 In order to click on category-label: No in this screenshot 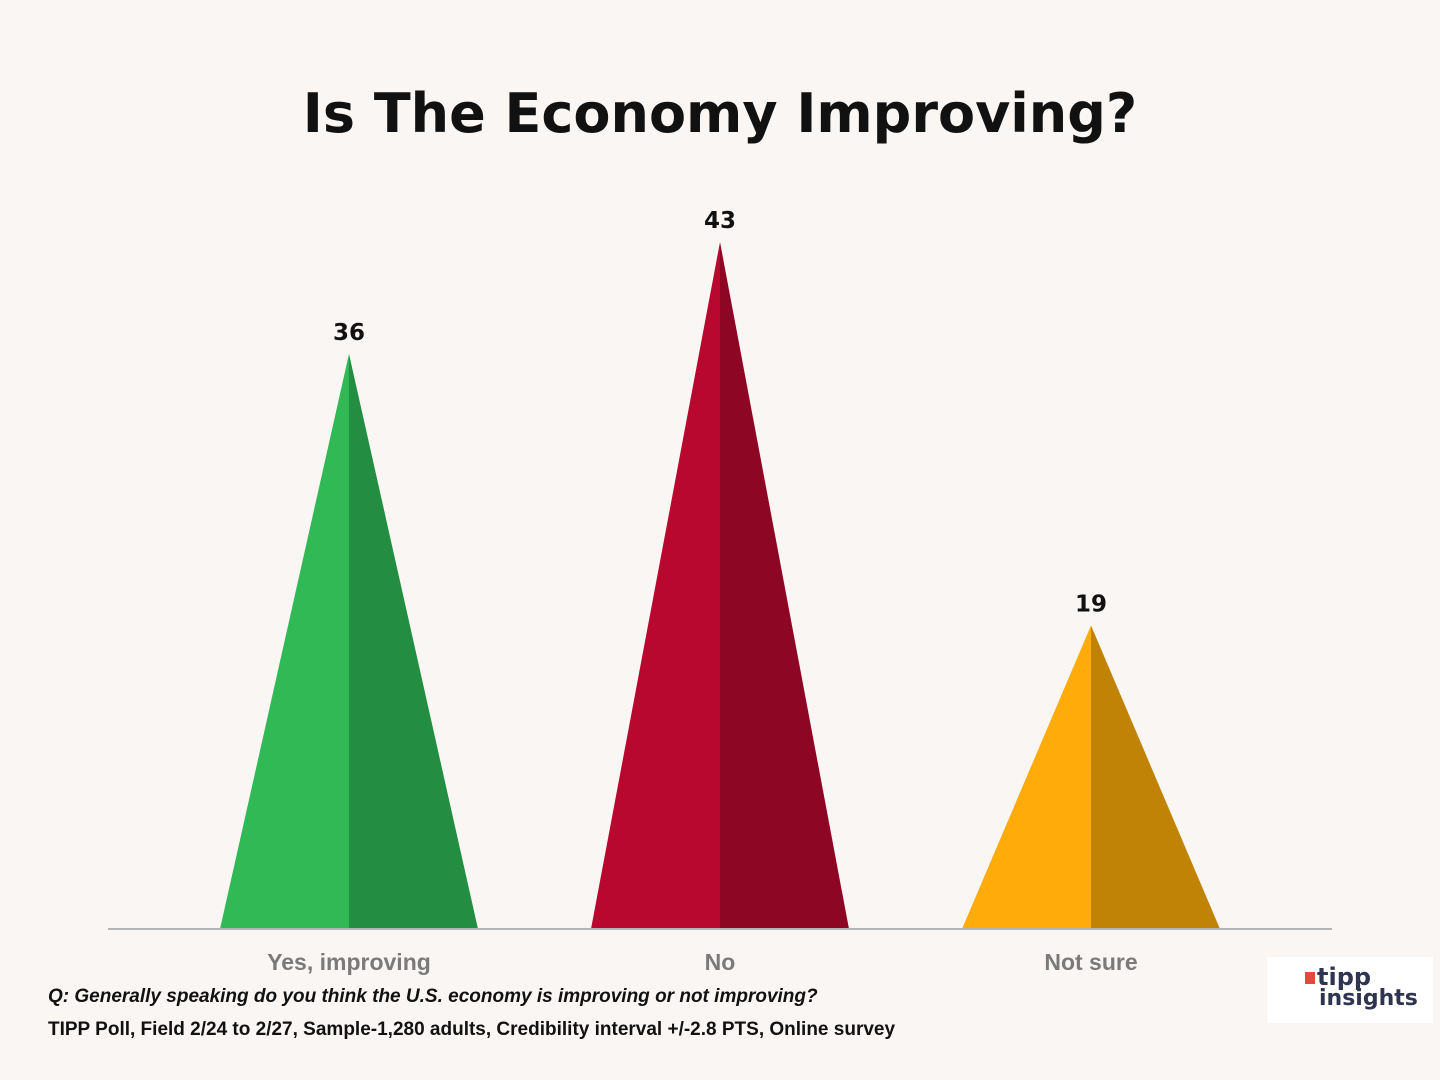, I will do `click(720, 962)`.